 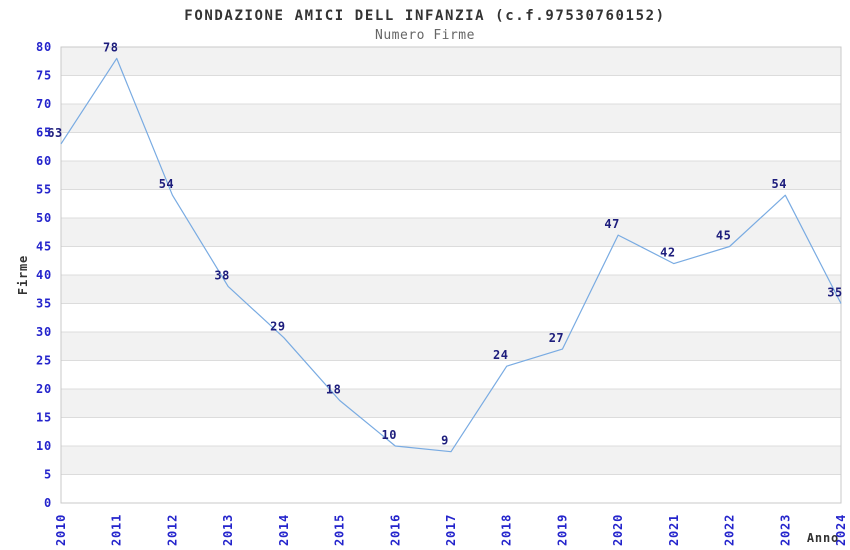 What do you see at coordinates (44, 47) in the screenshot?
I see `y-tick-label-80: 80` at bounding box center [44, 47].